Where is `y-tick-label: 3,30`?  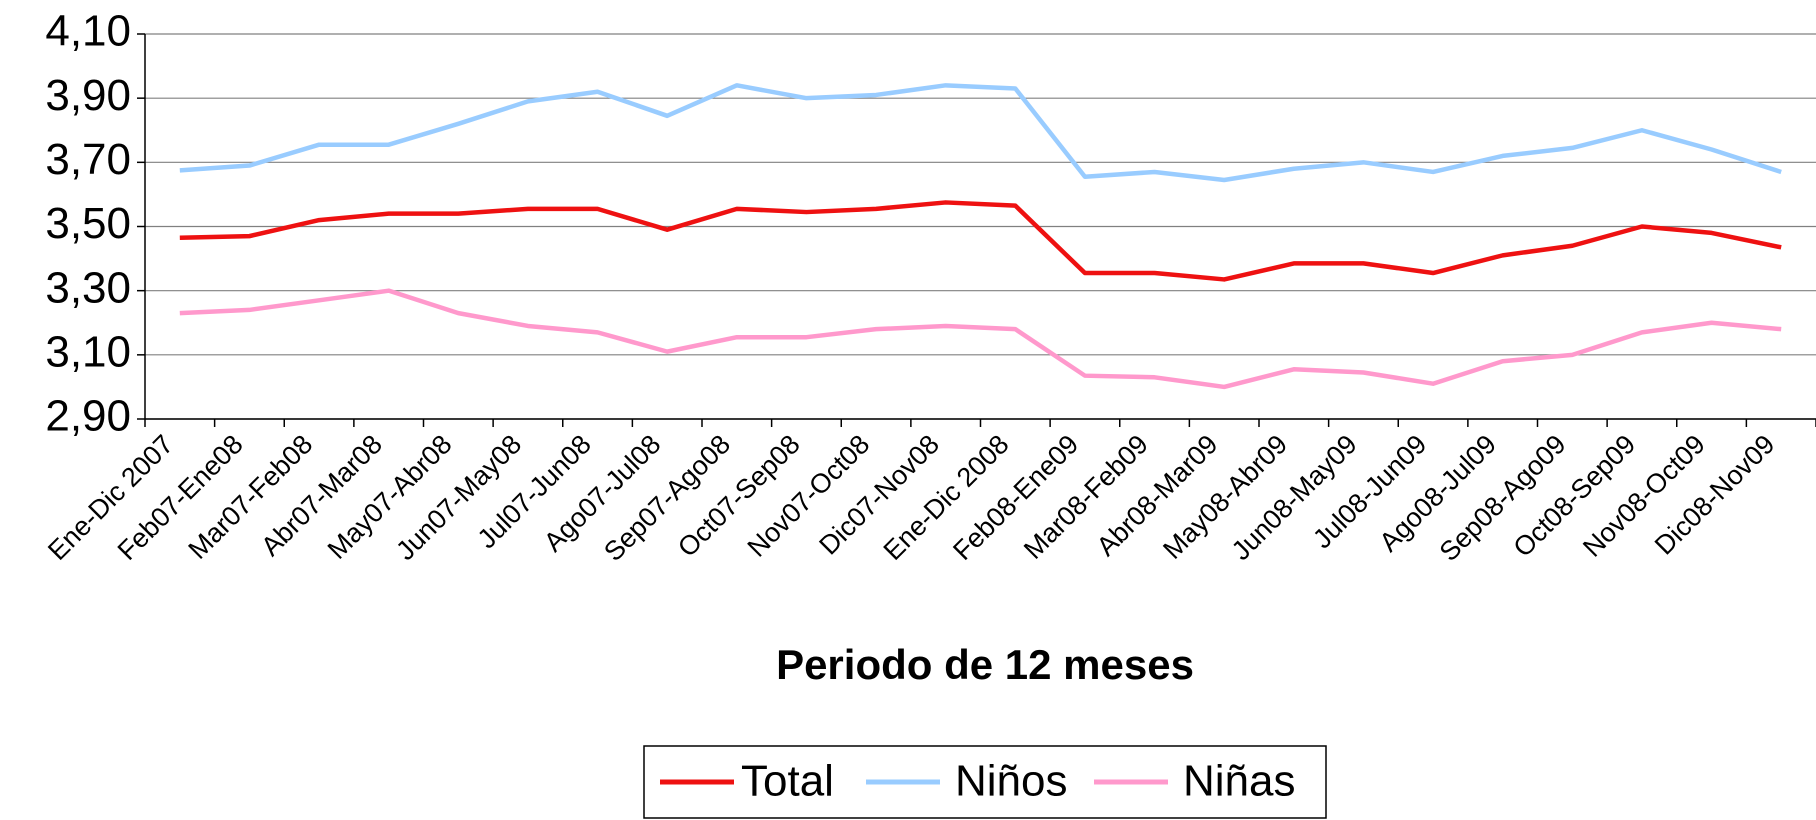 y-tick-label: 3,30 is located at coordinates (88, 287).